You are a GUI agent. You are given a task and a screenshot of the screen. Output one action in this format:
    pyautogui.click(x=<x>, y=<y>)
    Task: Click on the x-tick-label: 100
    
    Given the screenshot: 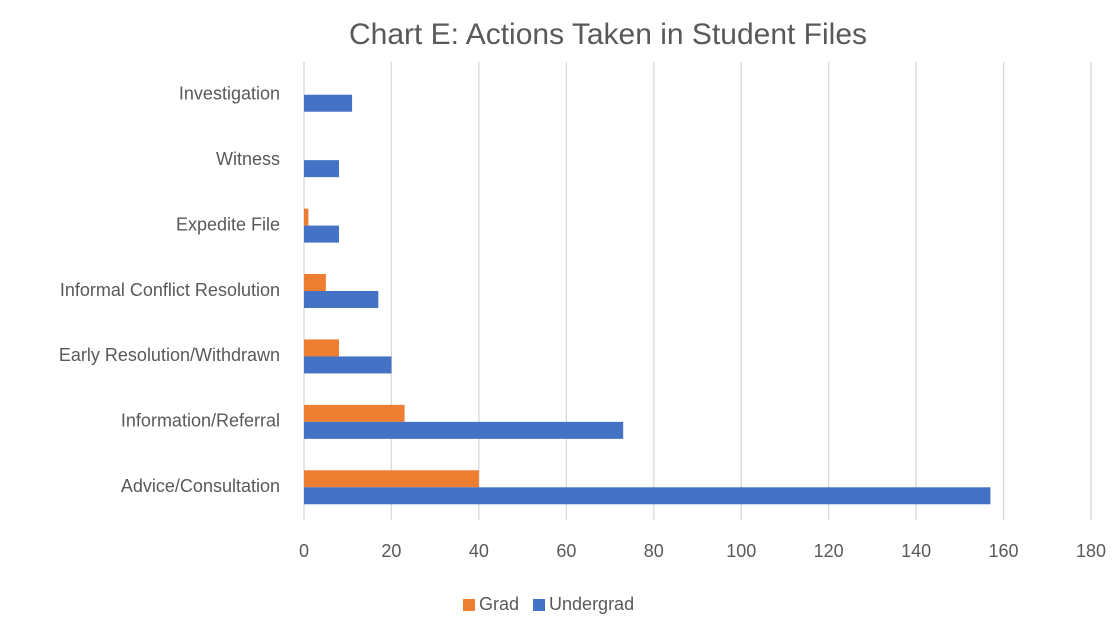 What is the action you would take?
    pyautogui.click(x=741, y=551)
    